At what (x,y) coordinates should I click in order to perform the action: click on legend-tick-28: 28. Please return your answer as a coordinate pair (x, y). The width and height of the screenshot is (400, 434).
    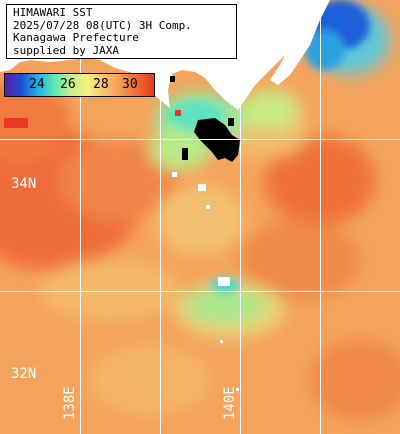
    Looking at the image, I should click on (101, 84).